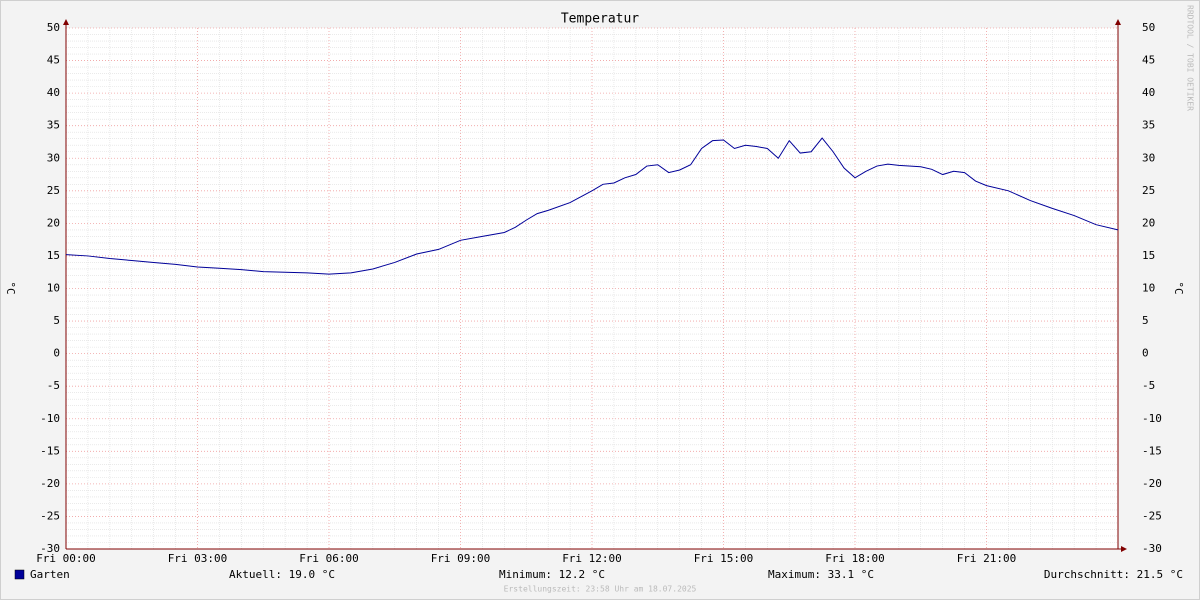 This screenshot has width=1200, height=600. I want to click on stat: Aktuell: 19.0 °C, so click(282, 574).